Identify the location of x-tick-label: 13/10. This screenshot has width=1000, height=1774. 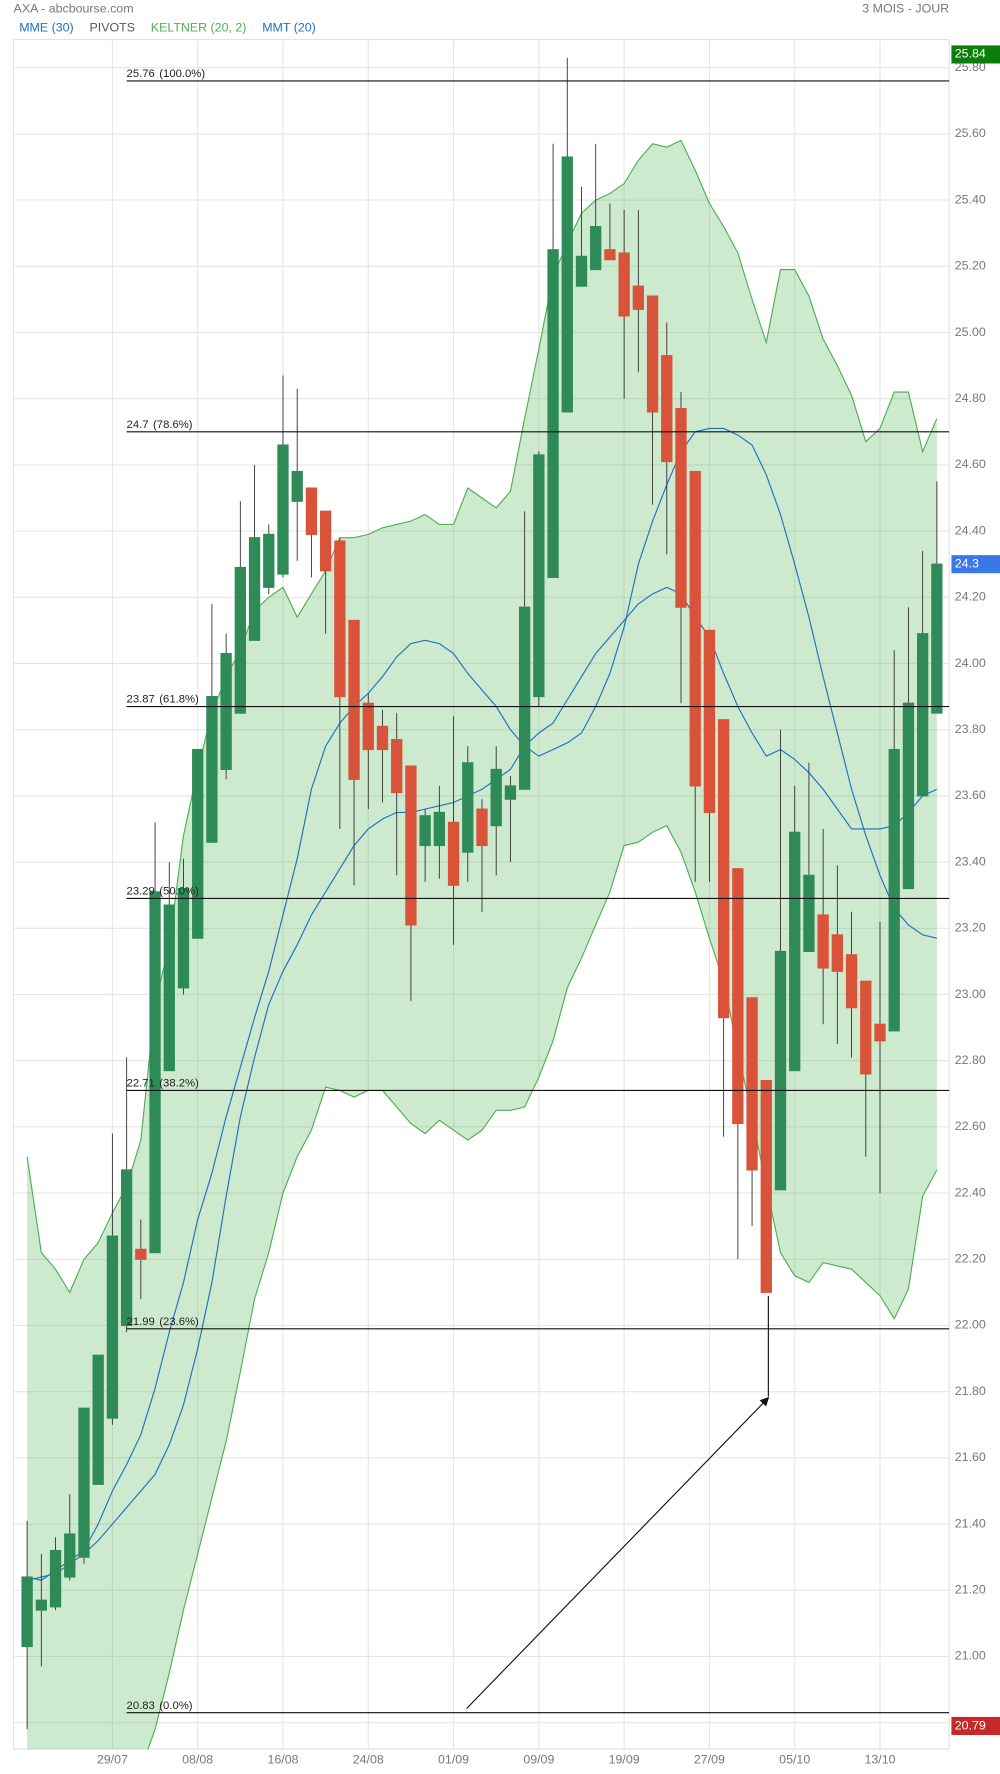
(879, 1760).